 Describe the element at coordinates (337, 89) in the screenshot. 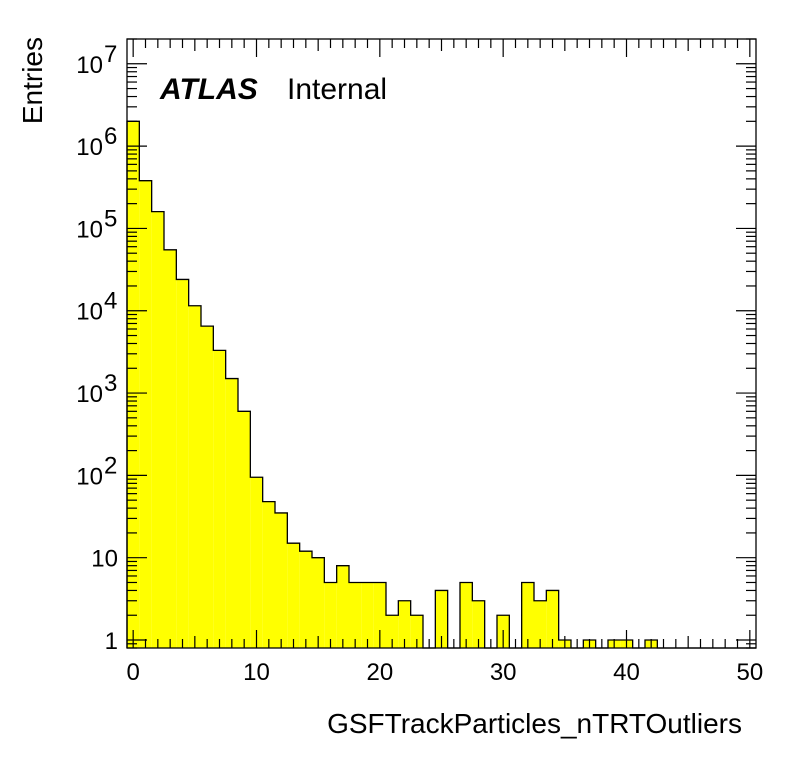

I see `internal-label: Internal` at that location.